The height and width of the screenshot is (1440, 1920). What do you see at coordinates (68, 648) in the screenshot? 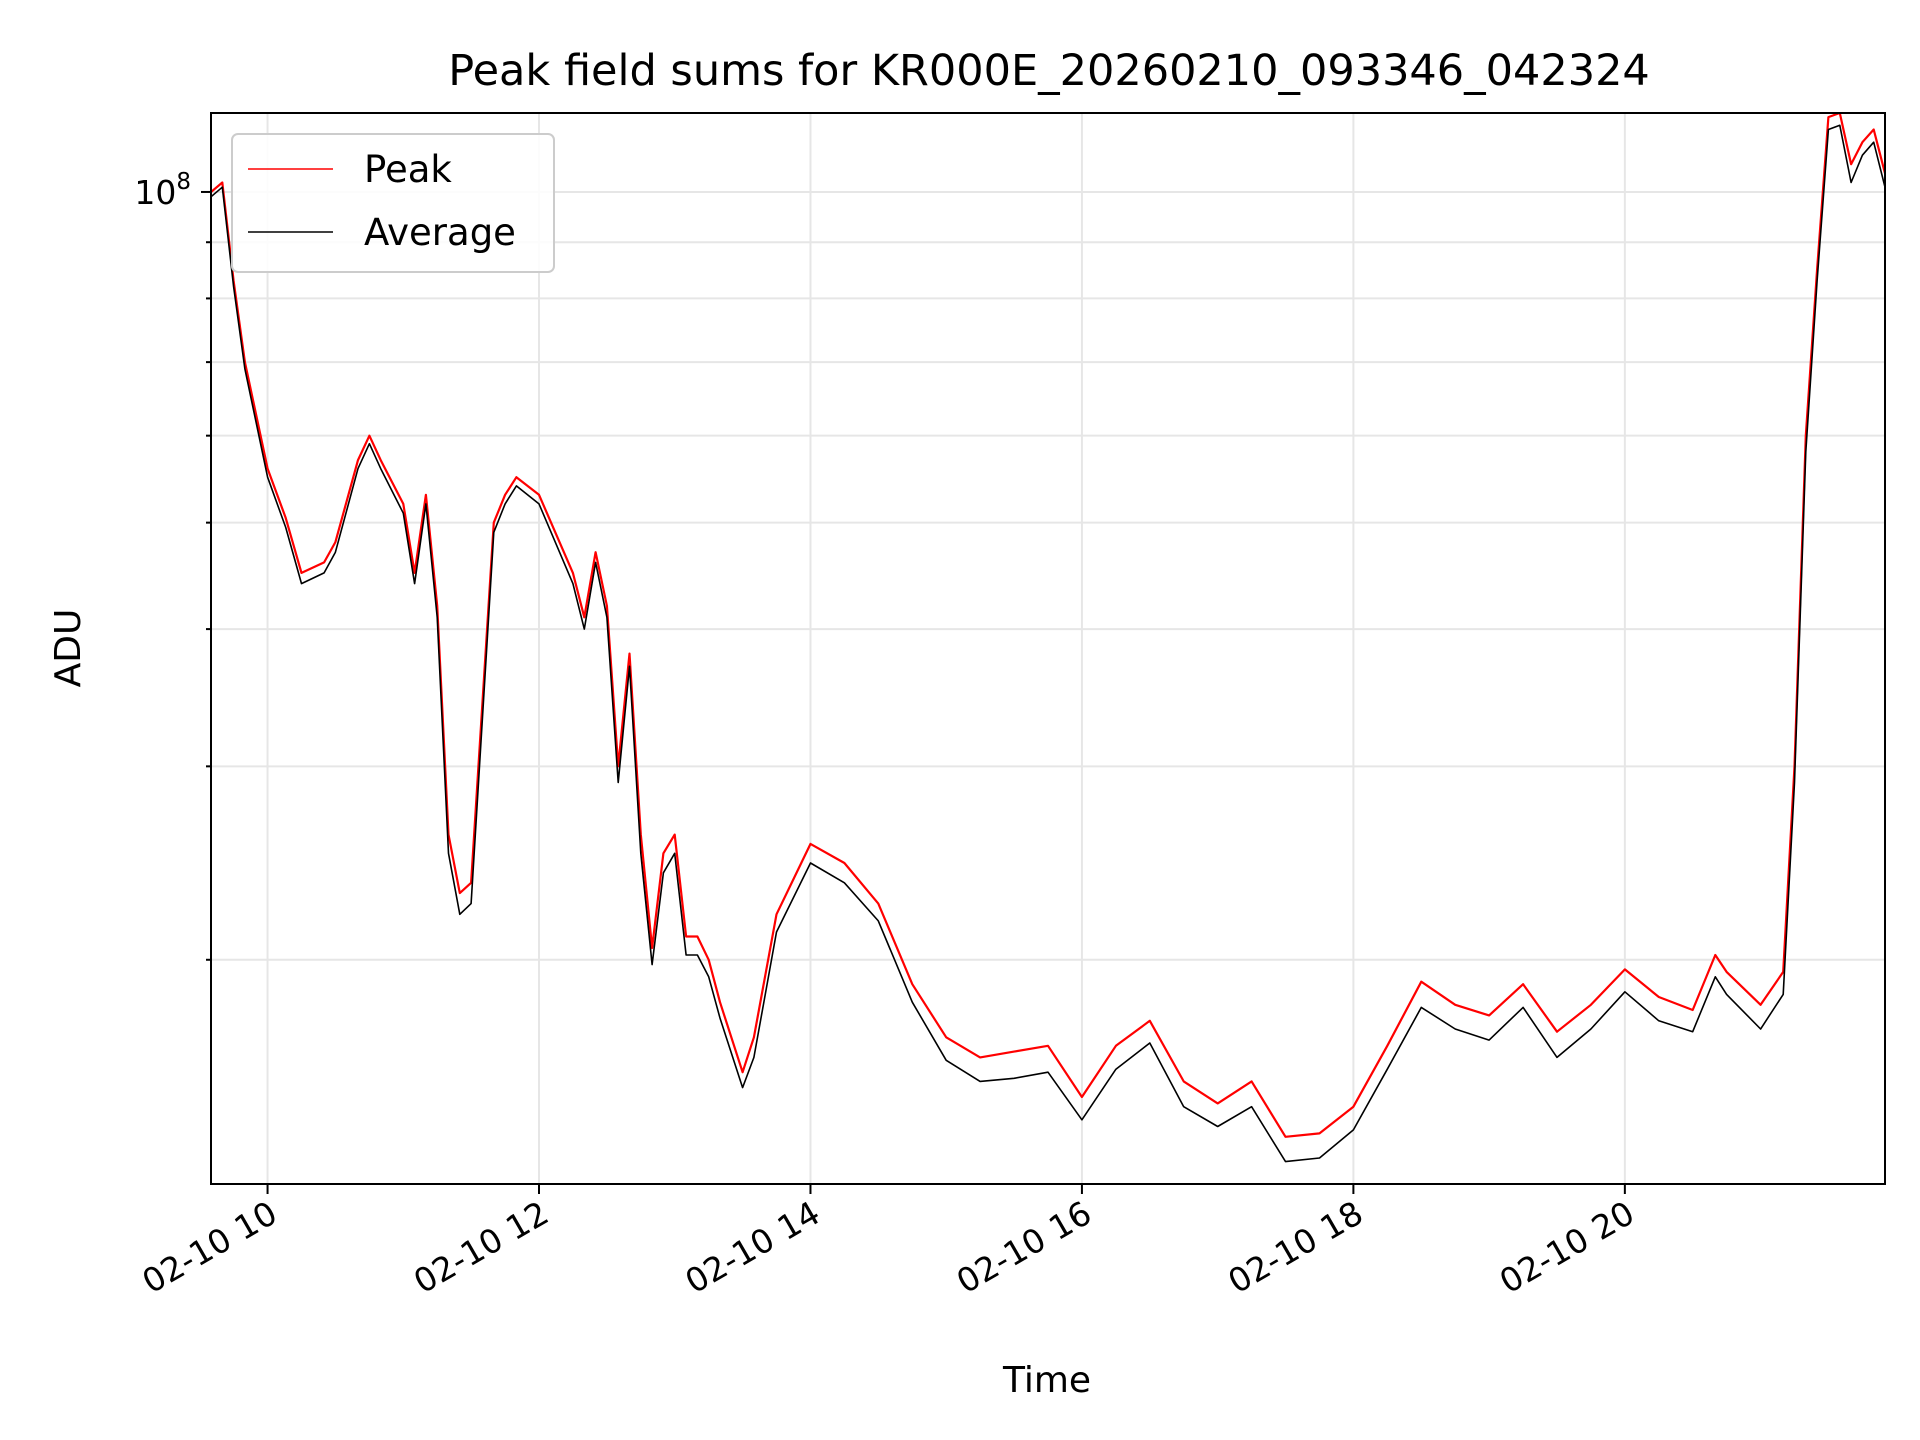
I see `y-axis-label: ADU` at bounding box center [68, 648].